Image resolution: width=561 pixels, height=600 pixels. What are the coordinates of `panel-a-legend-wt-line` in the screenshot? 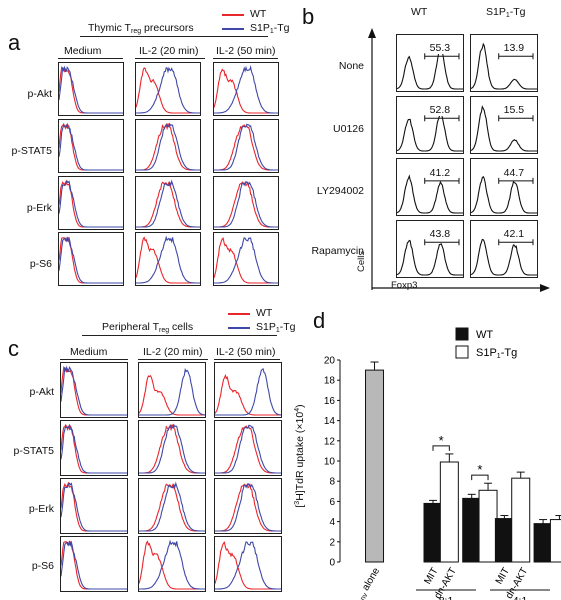 It's located at (233, 15).